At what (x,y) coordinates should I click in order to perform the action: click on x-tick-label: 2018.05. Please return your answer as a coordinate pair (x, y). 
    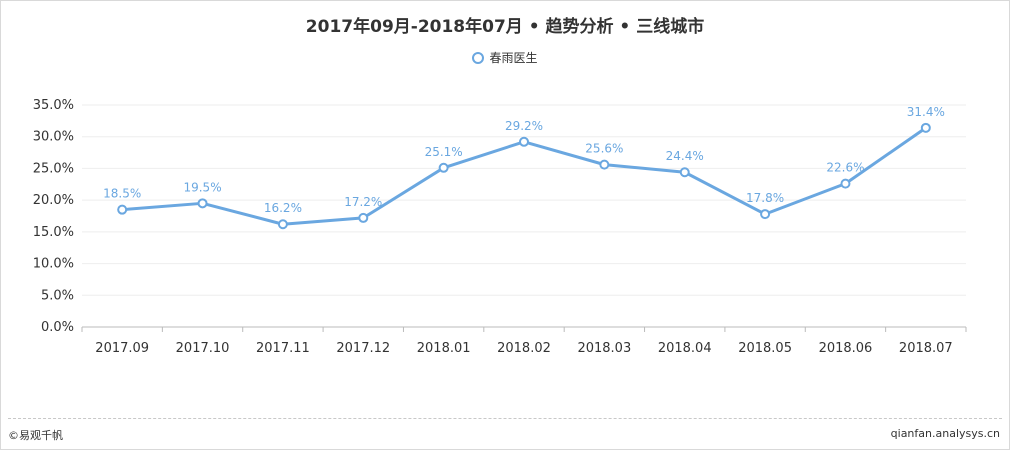
    Looking at the image, I should click on (765, 348).